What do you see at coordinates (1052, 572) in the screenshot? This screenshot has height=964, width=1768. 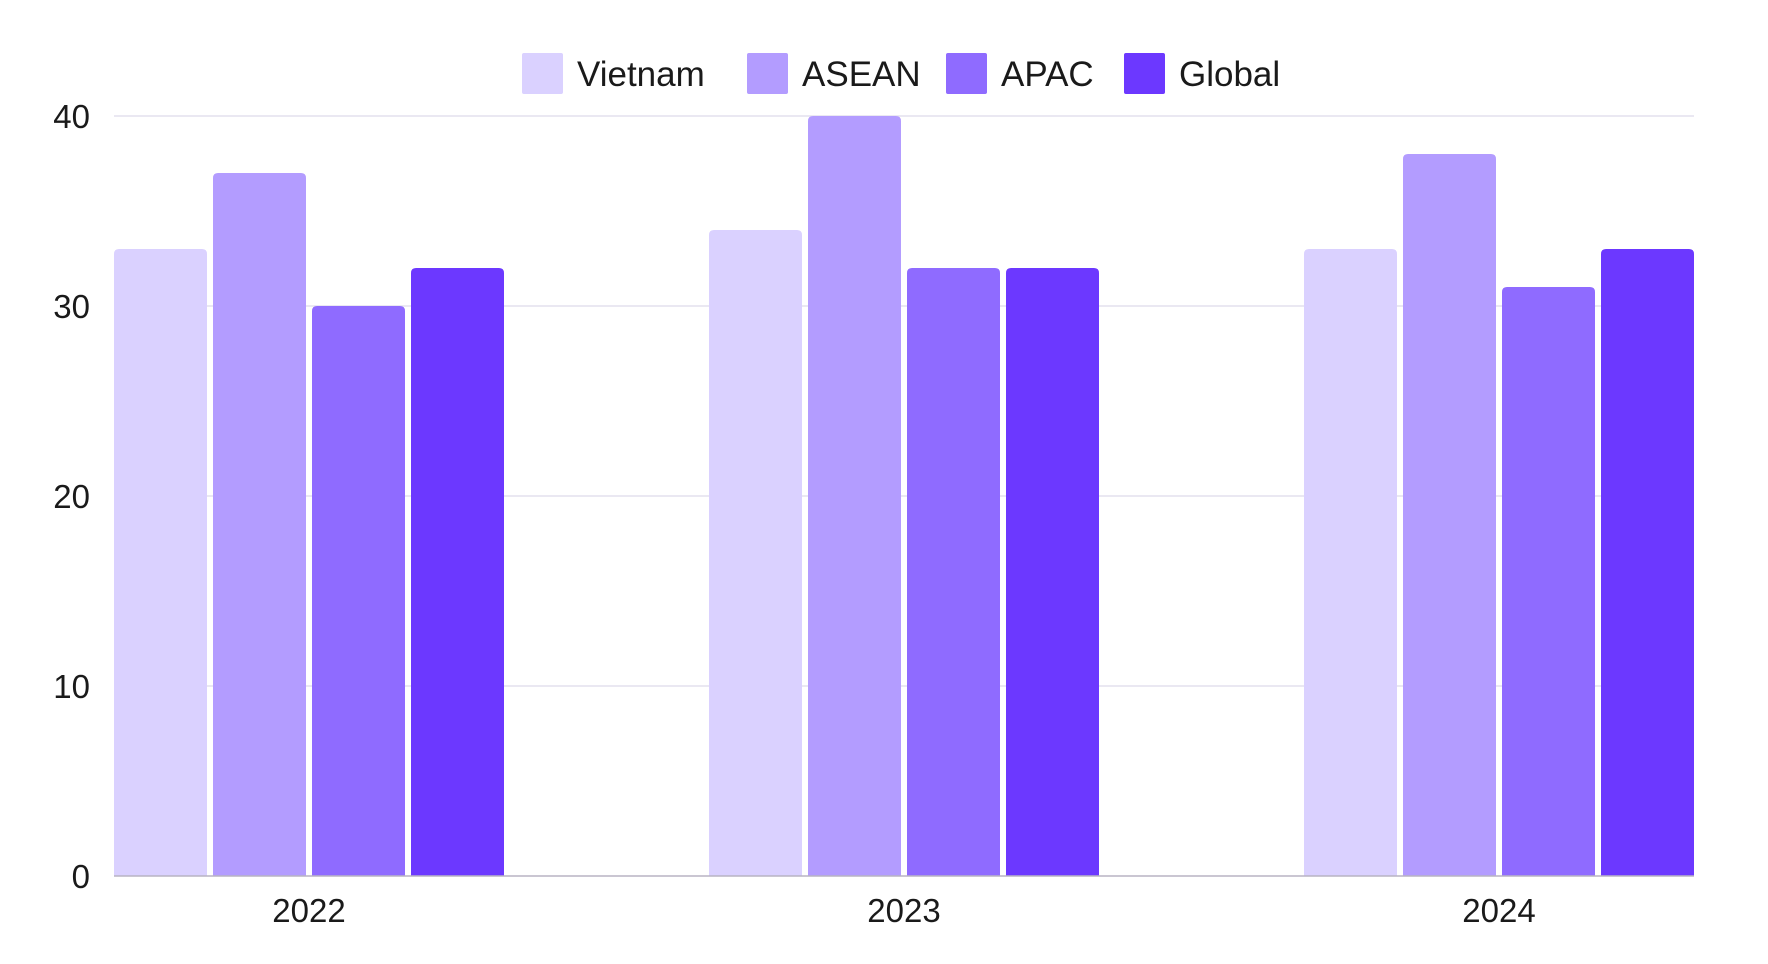 I see `bar-global-2023` at bounding box center [1052, 572].